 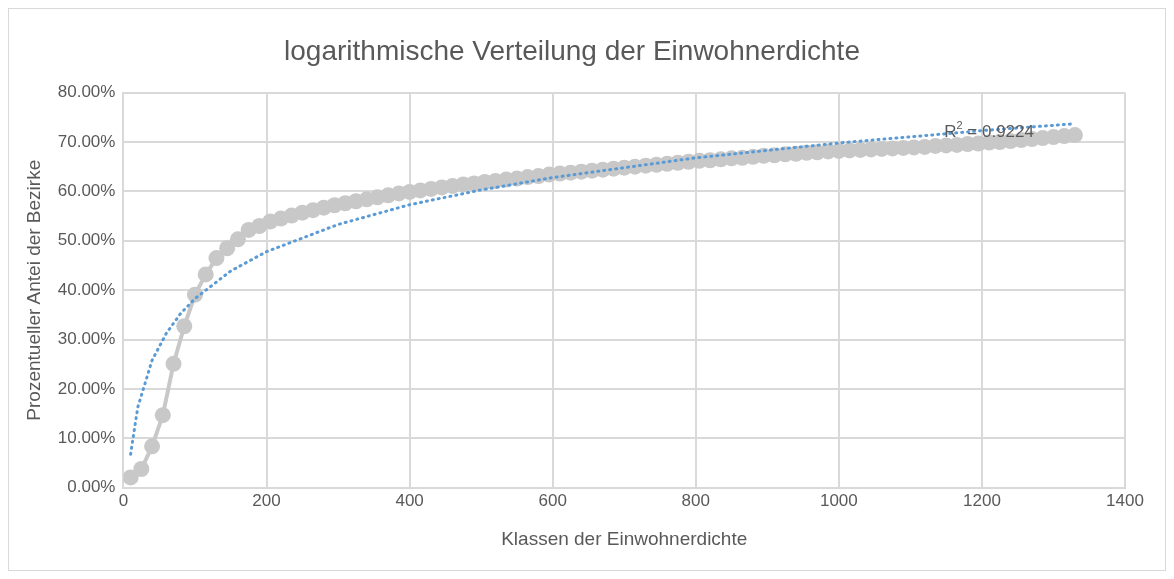 I want to click on x-tick-label: 200, so click(x=266, y=500).